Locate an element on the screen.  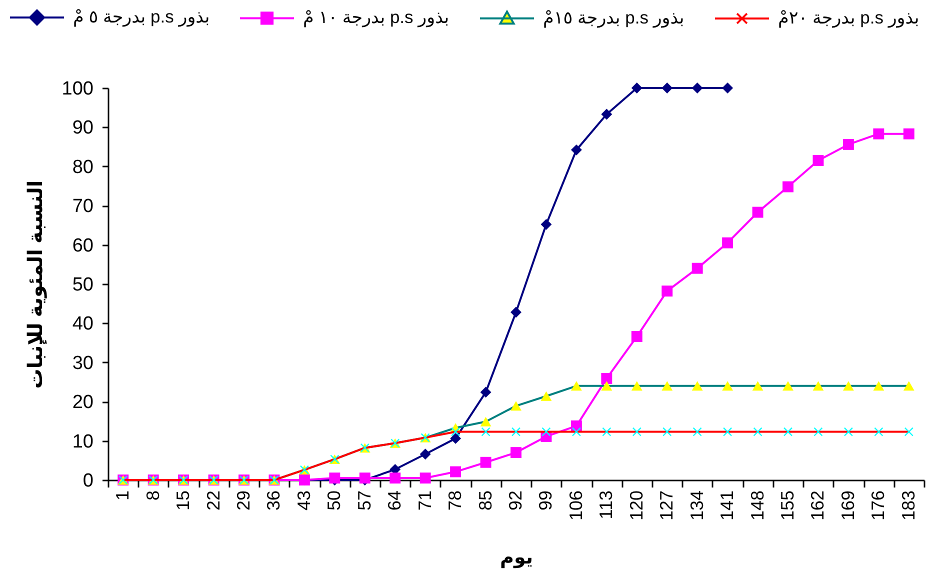
x-tick-label: 71 is located at coordinates (424, 500).